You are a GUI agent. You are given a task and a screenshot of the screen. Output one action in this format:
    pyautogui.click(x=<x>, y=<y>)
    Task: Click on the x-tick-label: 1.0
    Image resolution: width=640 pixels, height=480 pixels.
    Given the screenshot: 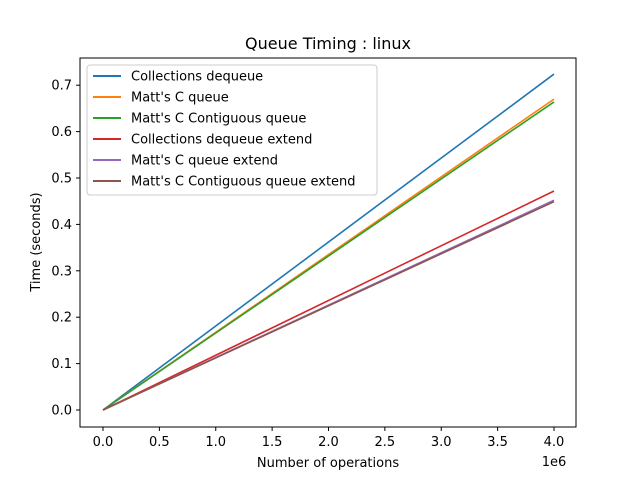 What is the action you would take?
    pyautogui.click(x=215, y=442)
    